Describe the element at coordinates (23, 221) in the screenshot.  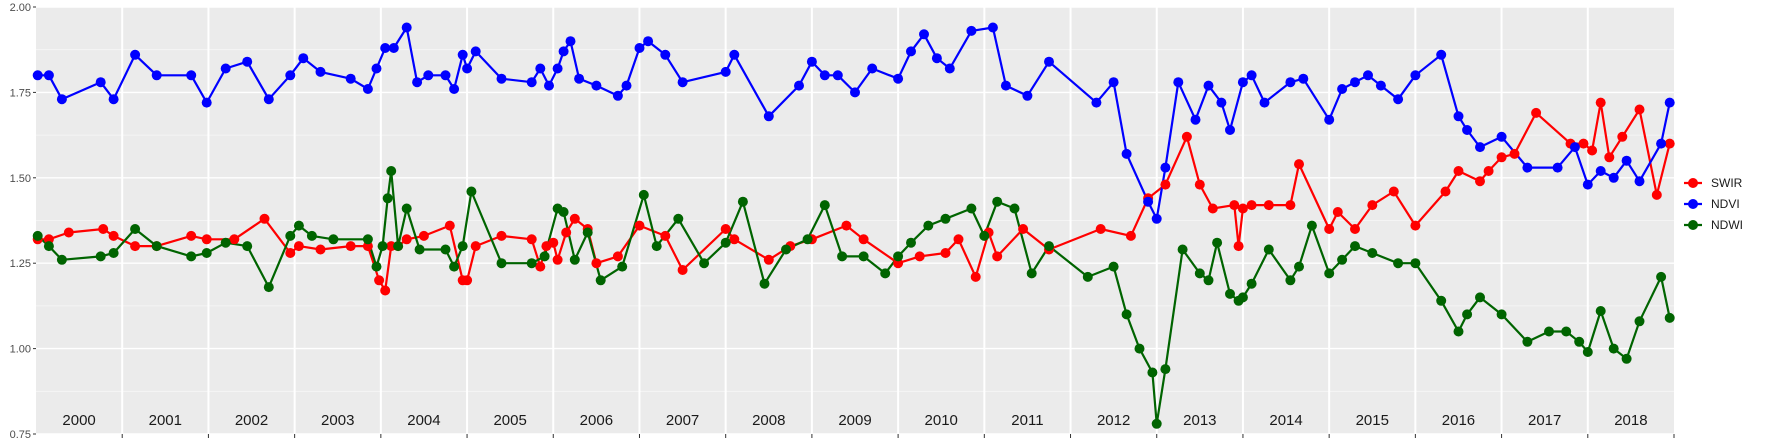
I see `y-axis: 0.75 1.00 1.25 1.50 1.75 2.00` at that location.